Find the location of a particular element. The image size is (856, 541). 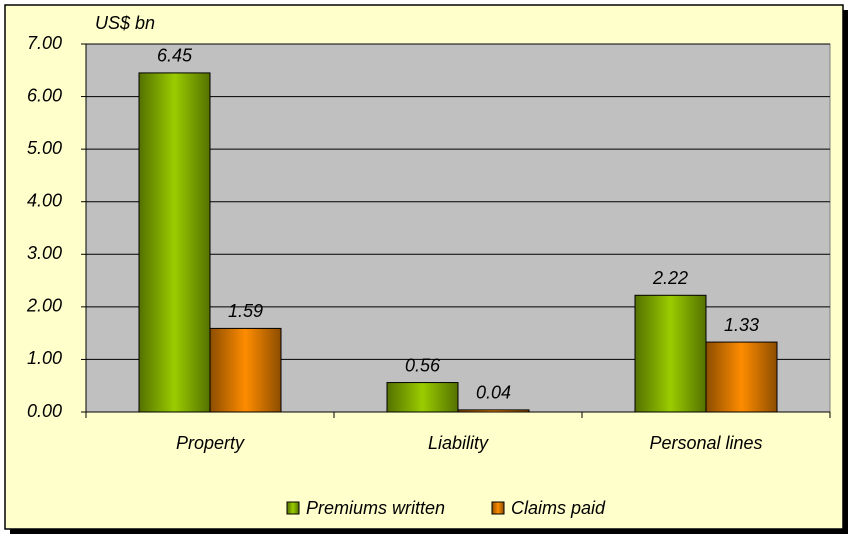

y-tick-label: 2.00 is located at coordinates (44, 306).